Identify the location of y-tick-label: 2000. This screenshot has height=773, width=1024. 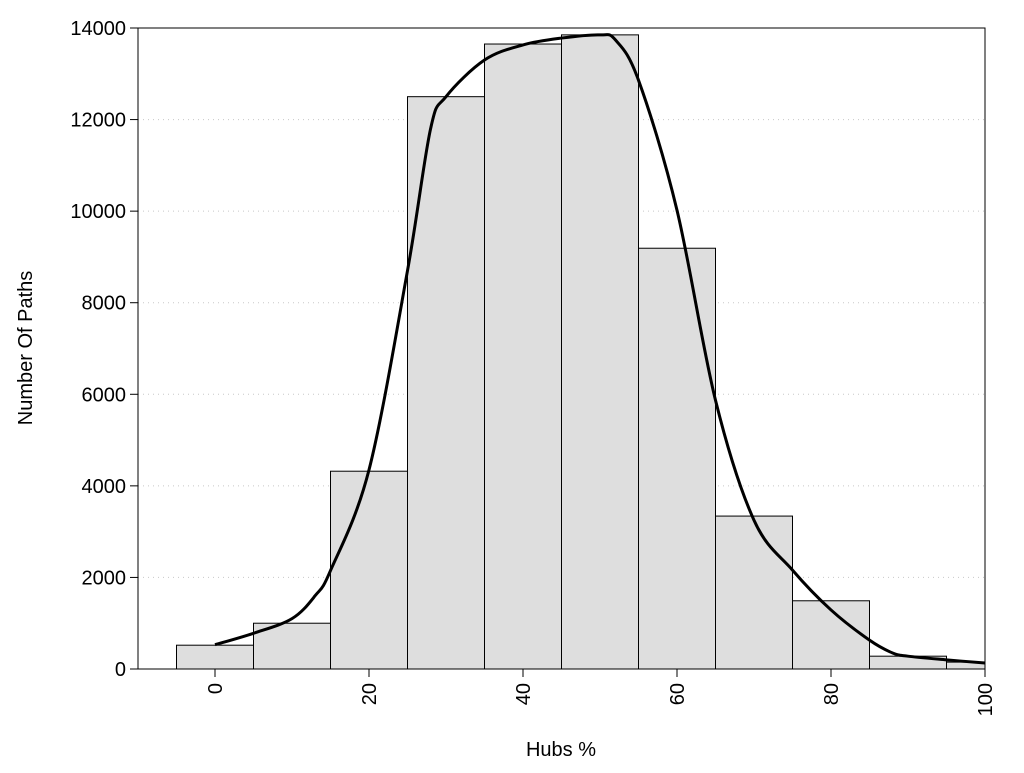
(104, 578).